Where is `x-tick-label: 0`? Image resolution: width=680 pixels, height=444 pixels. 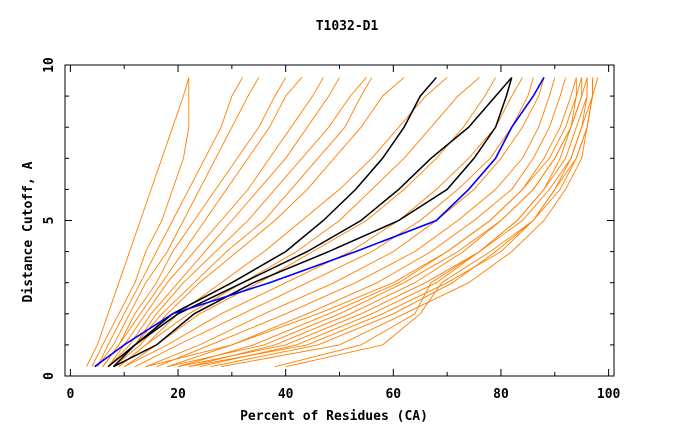 x-tick-label: 0 is located at coordinates (70, 394).